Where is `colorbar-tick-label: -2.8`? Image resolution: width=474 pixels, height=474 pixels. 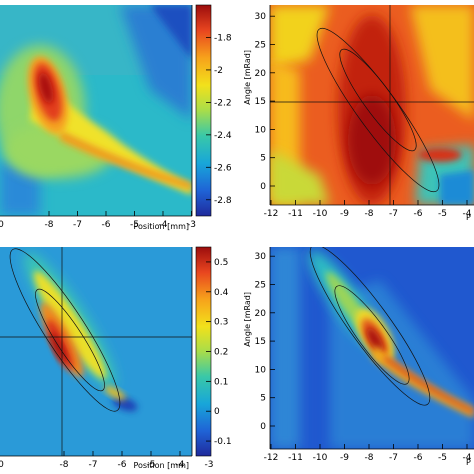 colorbar-tick-label: -2.8 is located at coordinates (223, 201).